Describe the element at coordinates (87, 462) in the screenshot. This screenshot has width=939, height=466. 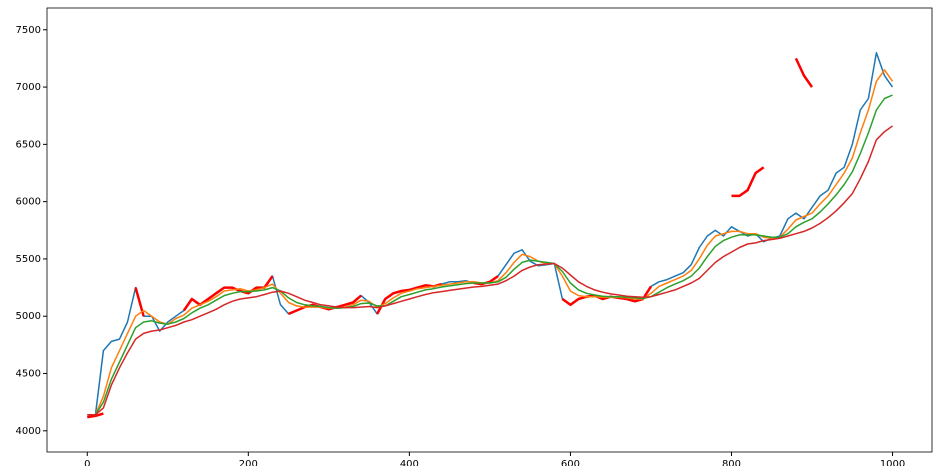
I see `x-tick-label: 0` at that location.